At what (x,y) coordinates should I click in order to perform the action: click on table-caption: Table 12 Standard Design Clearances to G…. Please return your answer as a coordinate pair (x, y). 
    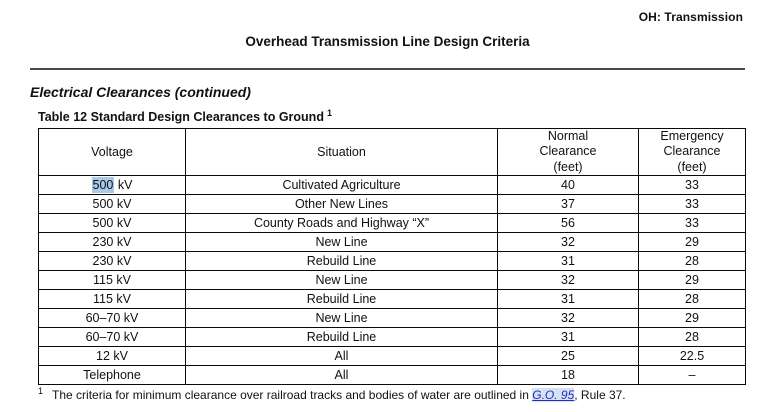
    Looking at the image, I should click on (185, 116).